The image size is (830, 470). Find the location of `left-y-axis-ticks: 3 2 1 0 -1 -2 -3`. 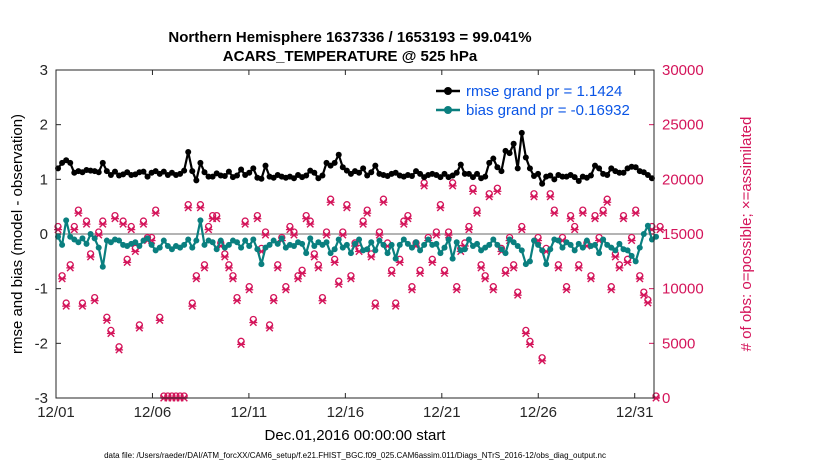

left-y-axis-ticks: 3 2 1 0 -1 -2 -3 is located at coordinates (48, 234).